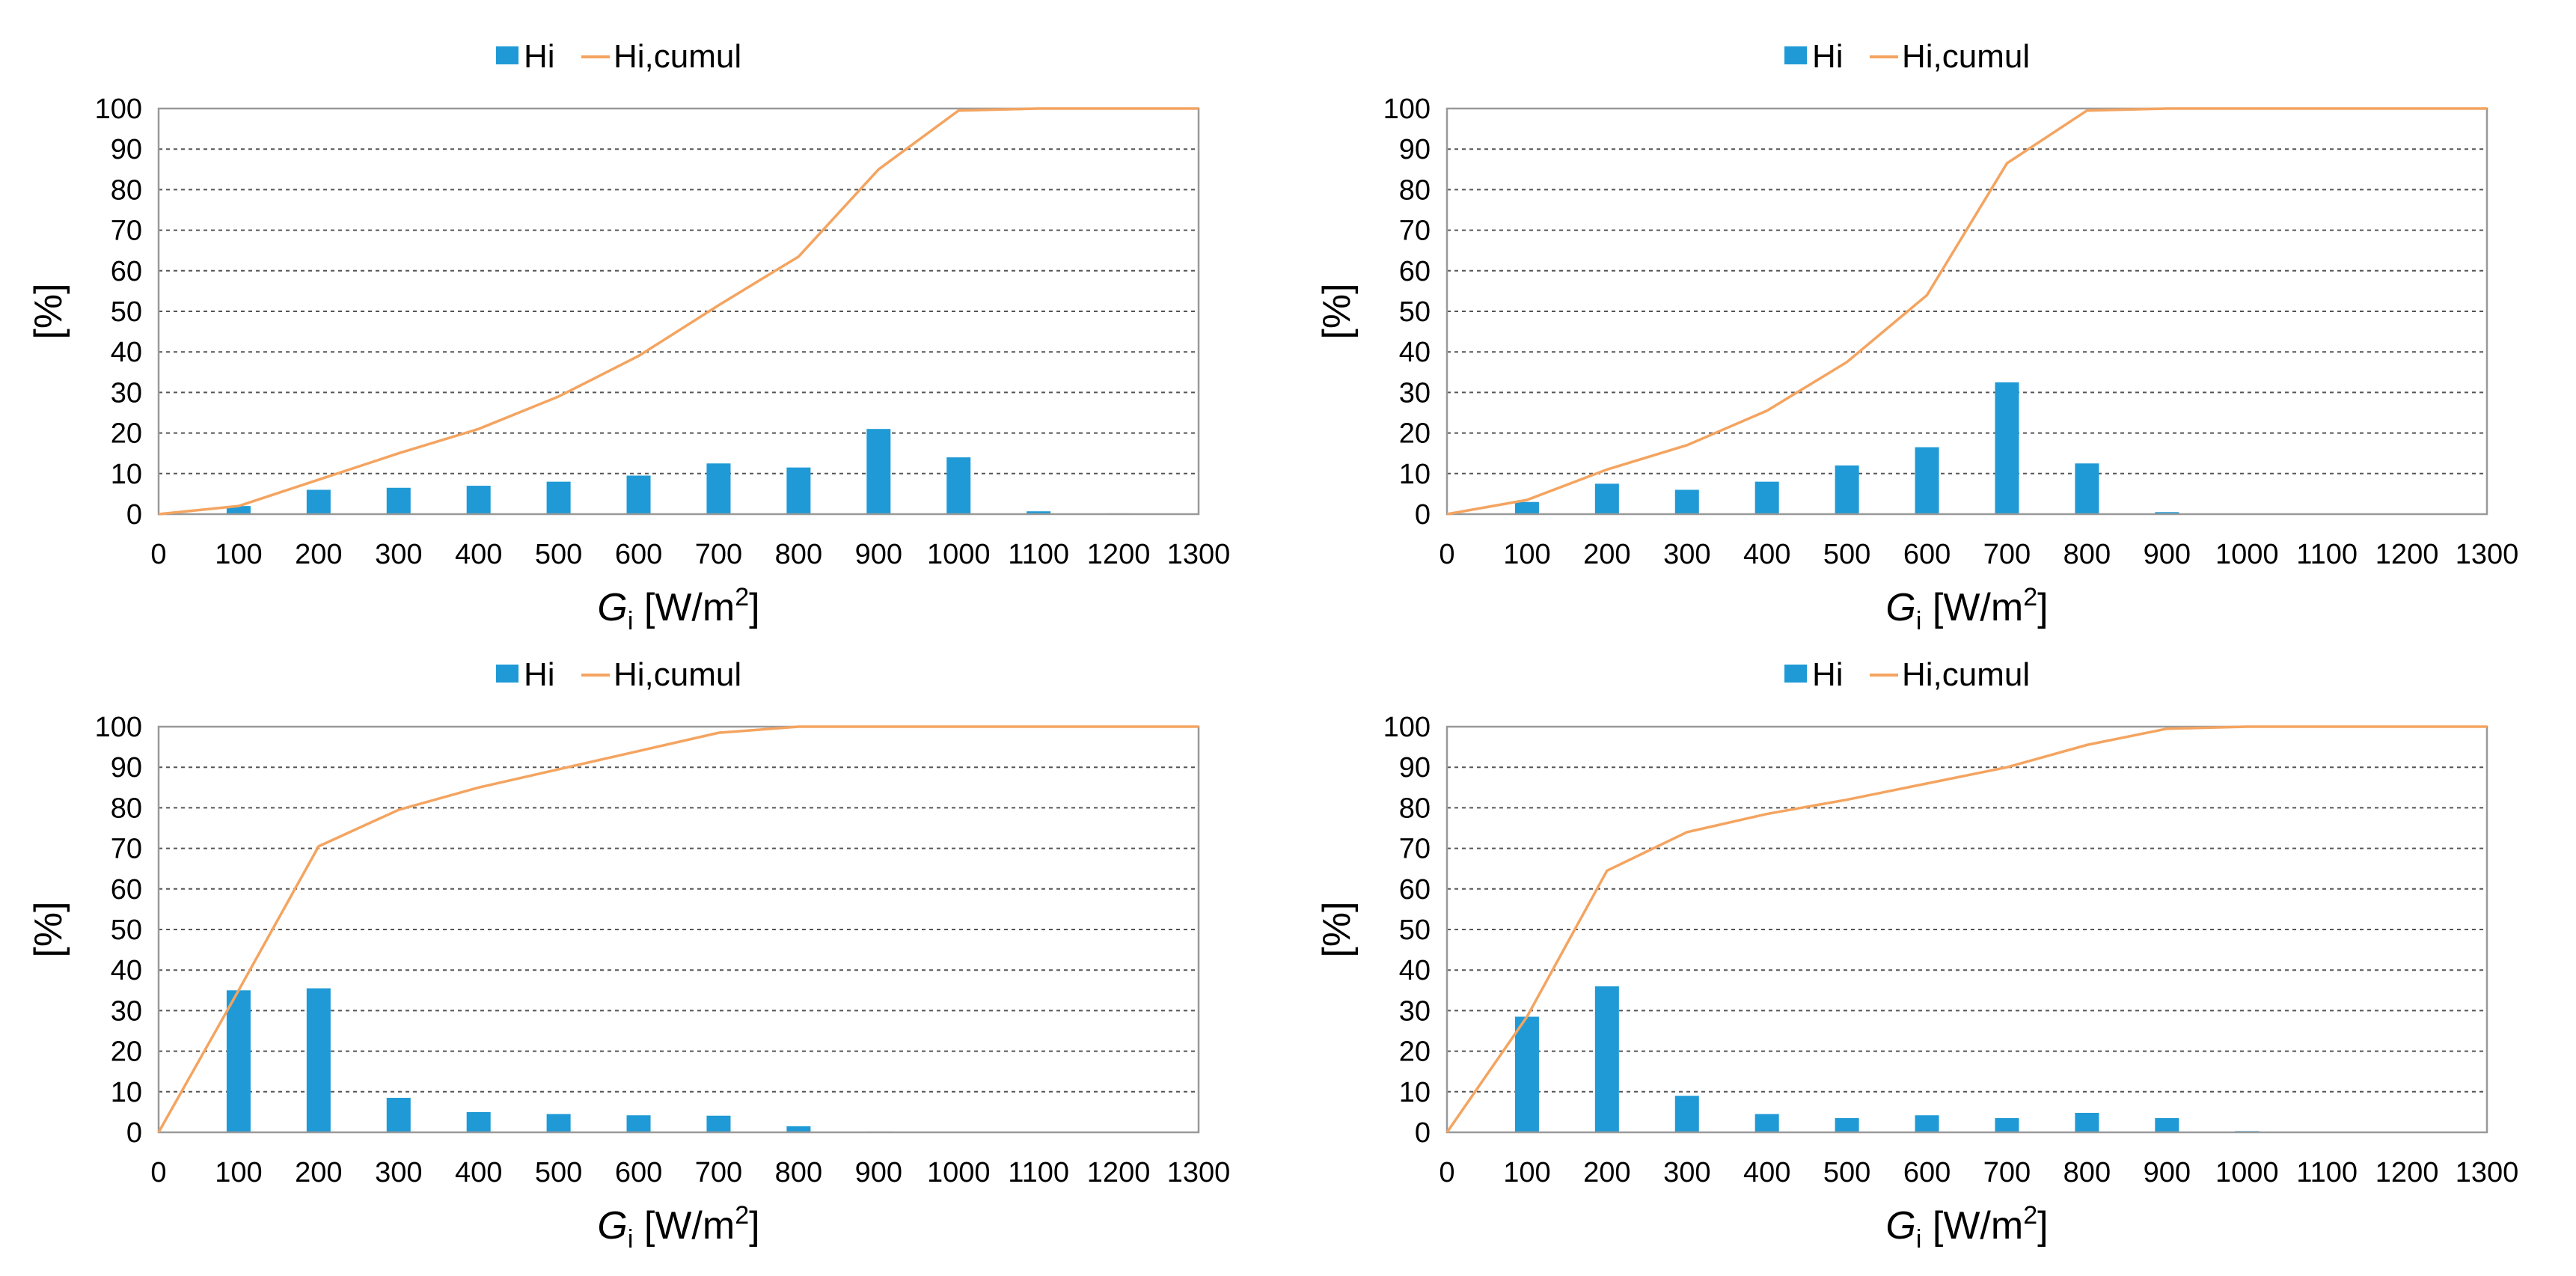 The width and height of the screenshot is (2576, 1276). Describe the element at coordinates (1415, 231) in the screenshot. I see `y-tick-label: 70` at that location.